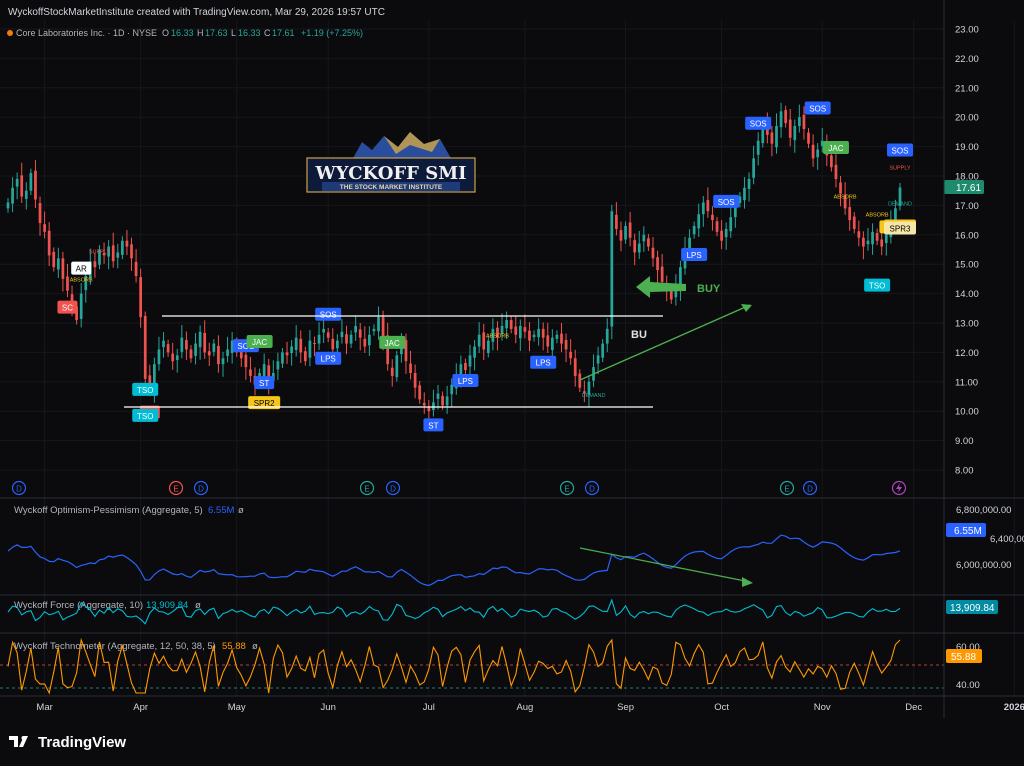 Image resolution: width=1024 pixels, height=766 pixels. Describe the element at coordinates (967, 265) in the screenshot. I see `price-tick-label: 15.00` at that location.